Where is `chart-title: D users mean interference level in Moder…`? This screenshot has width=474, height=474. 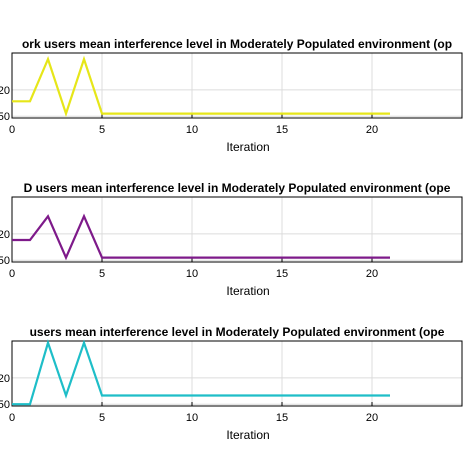
chart-title: D users mean interference level in Moder… is located at coordinates (237, 188).